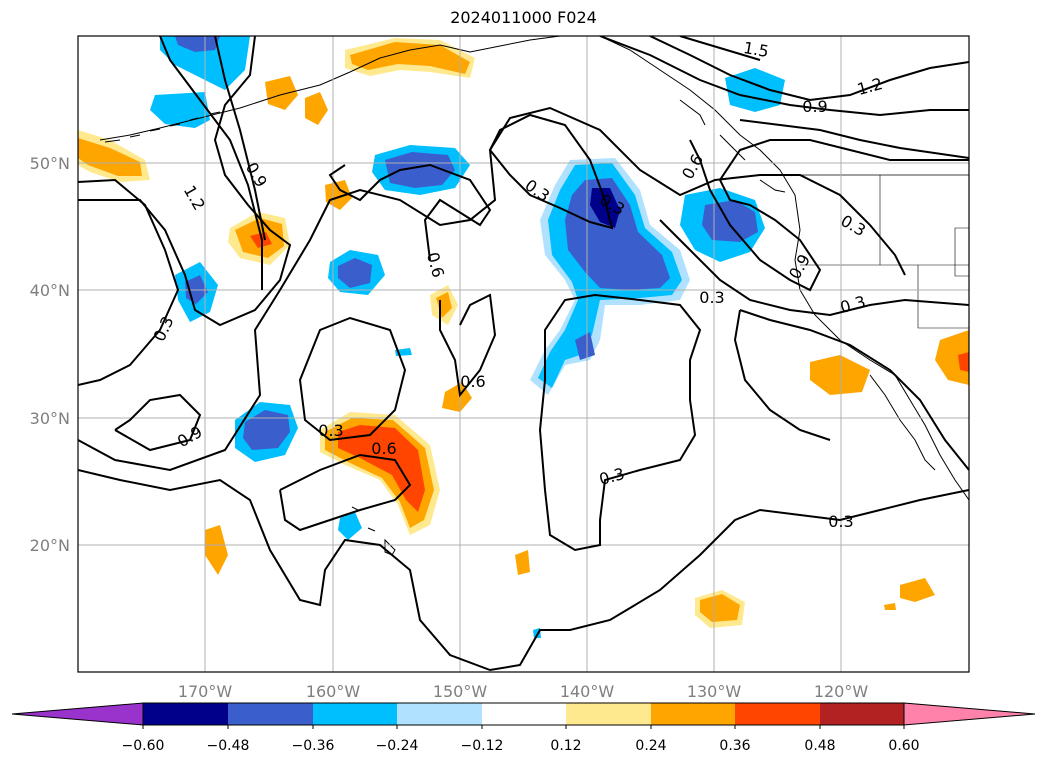 Image resolution: width=1047 pixels, height=765 pixels. I want to click on map-title: 2024011000 F024, so click(523, 17).